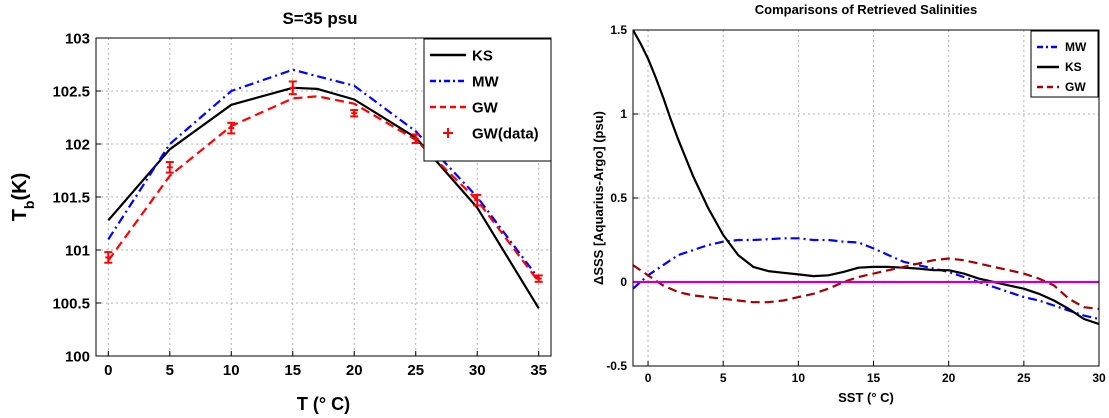 Image resolution: width=1109 pixels, height=418 pixels. I want to click on y-tick-label: 102, so click(77, 144).